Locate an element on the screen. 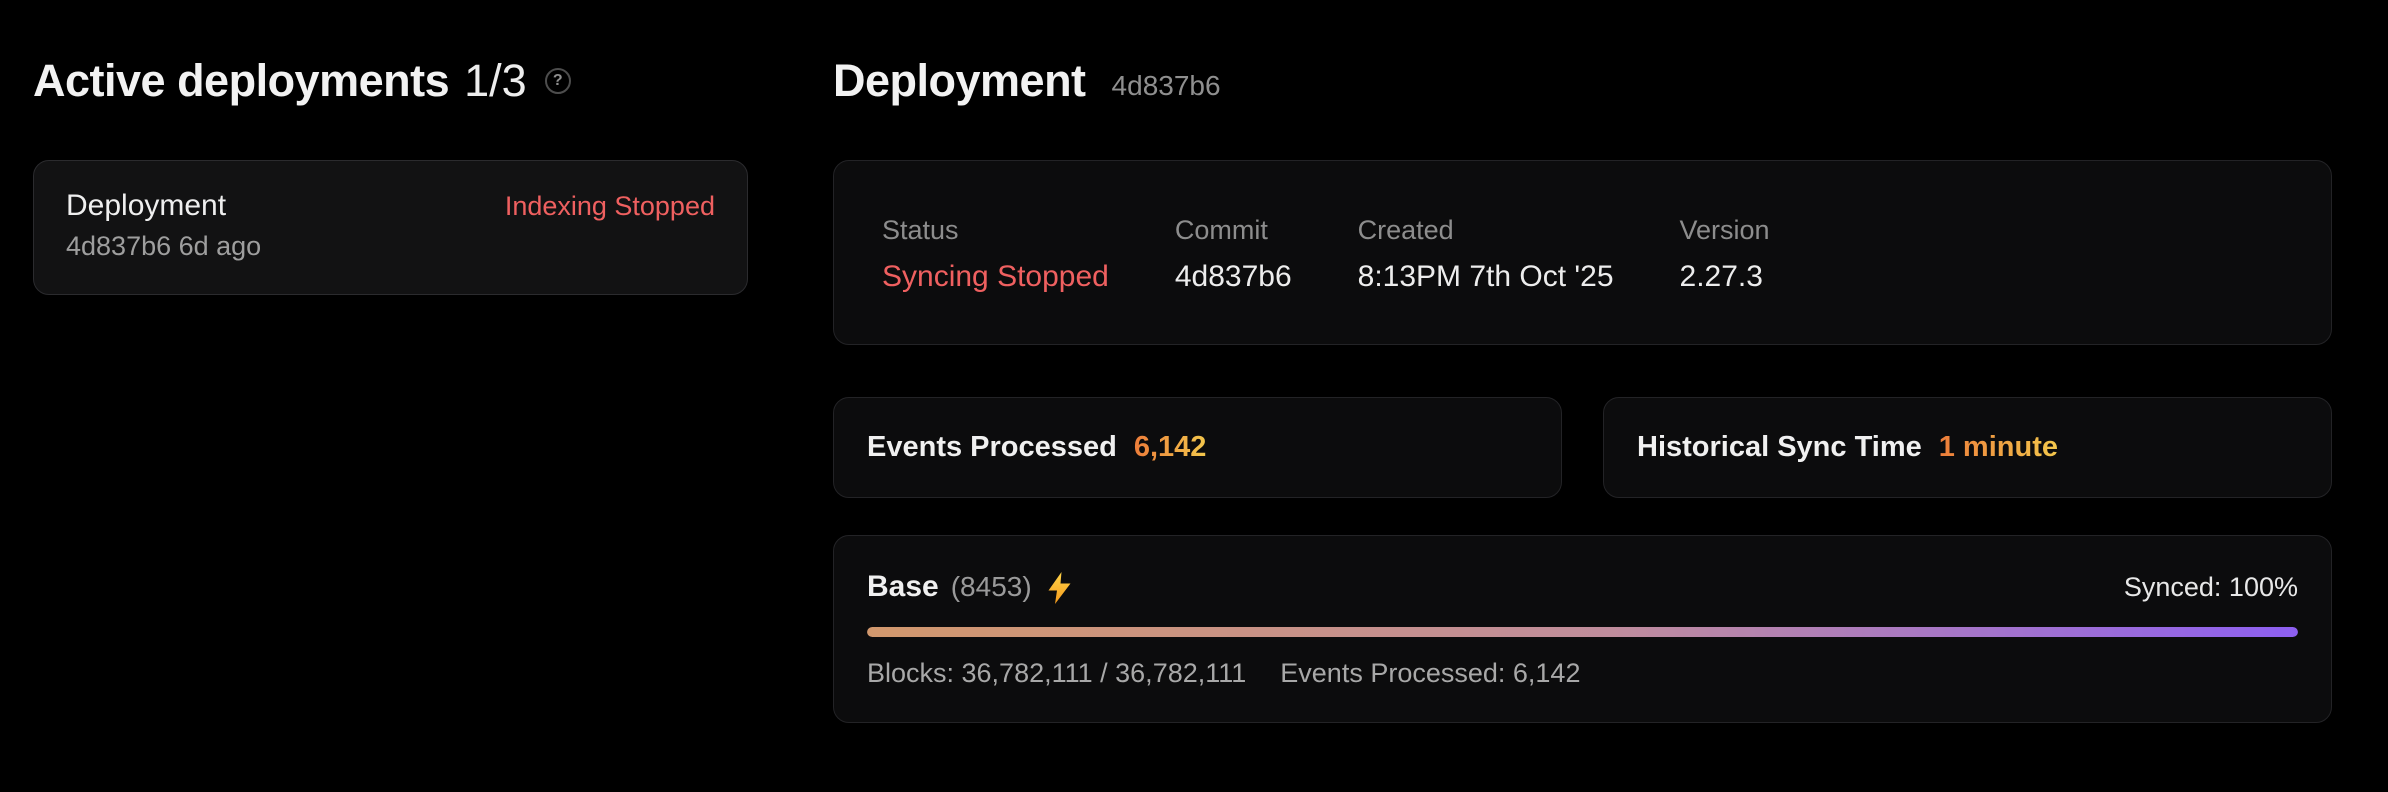 The width and height of the screenshot is (2388, 792). sync-progress-bar is located at coordinates (1582, 632).